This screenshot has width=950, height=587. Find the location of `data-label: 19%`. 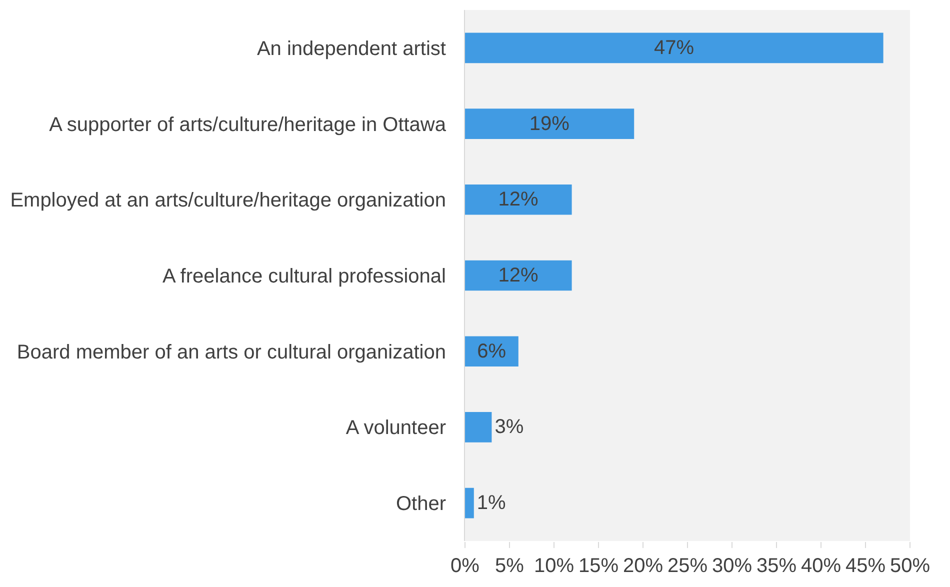

data-label: 19% is located at coordinates (549, 123).